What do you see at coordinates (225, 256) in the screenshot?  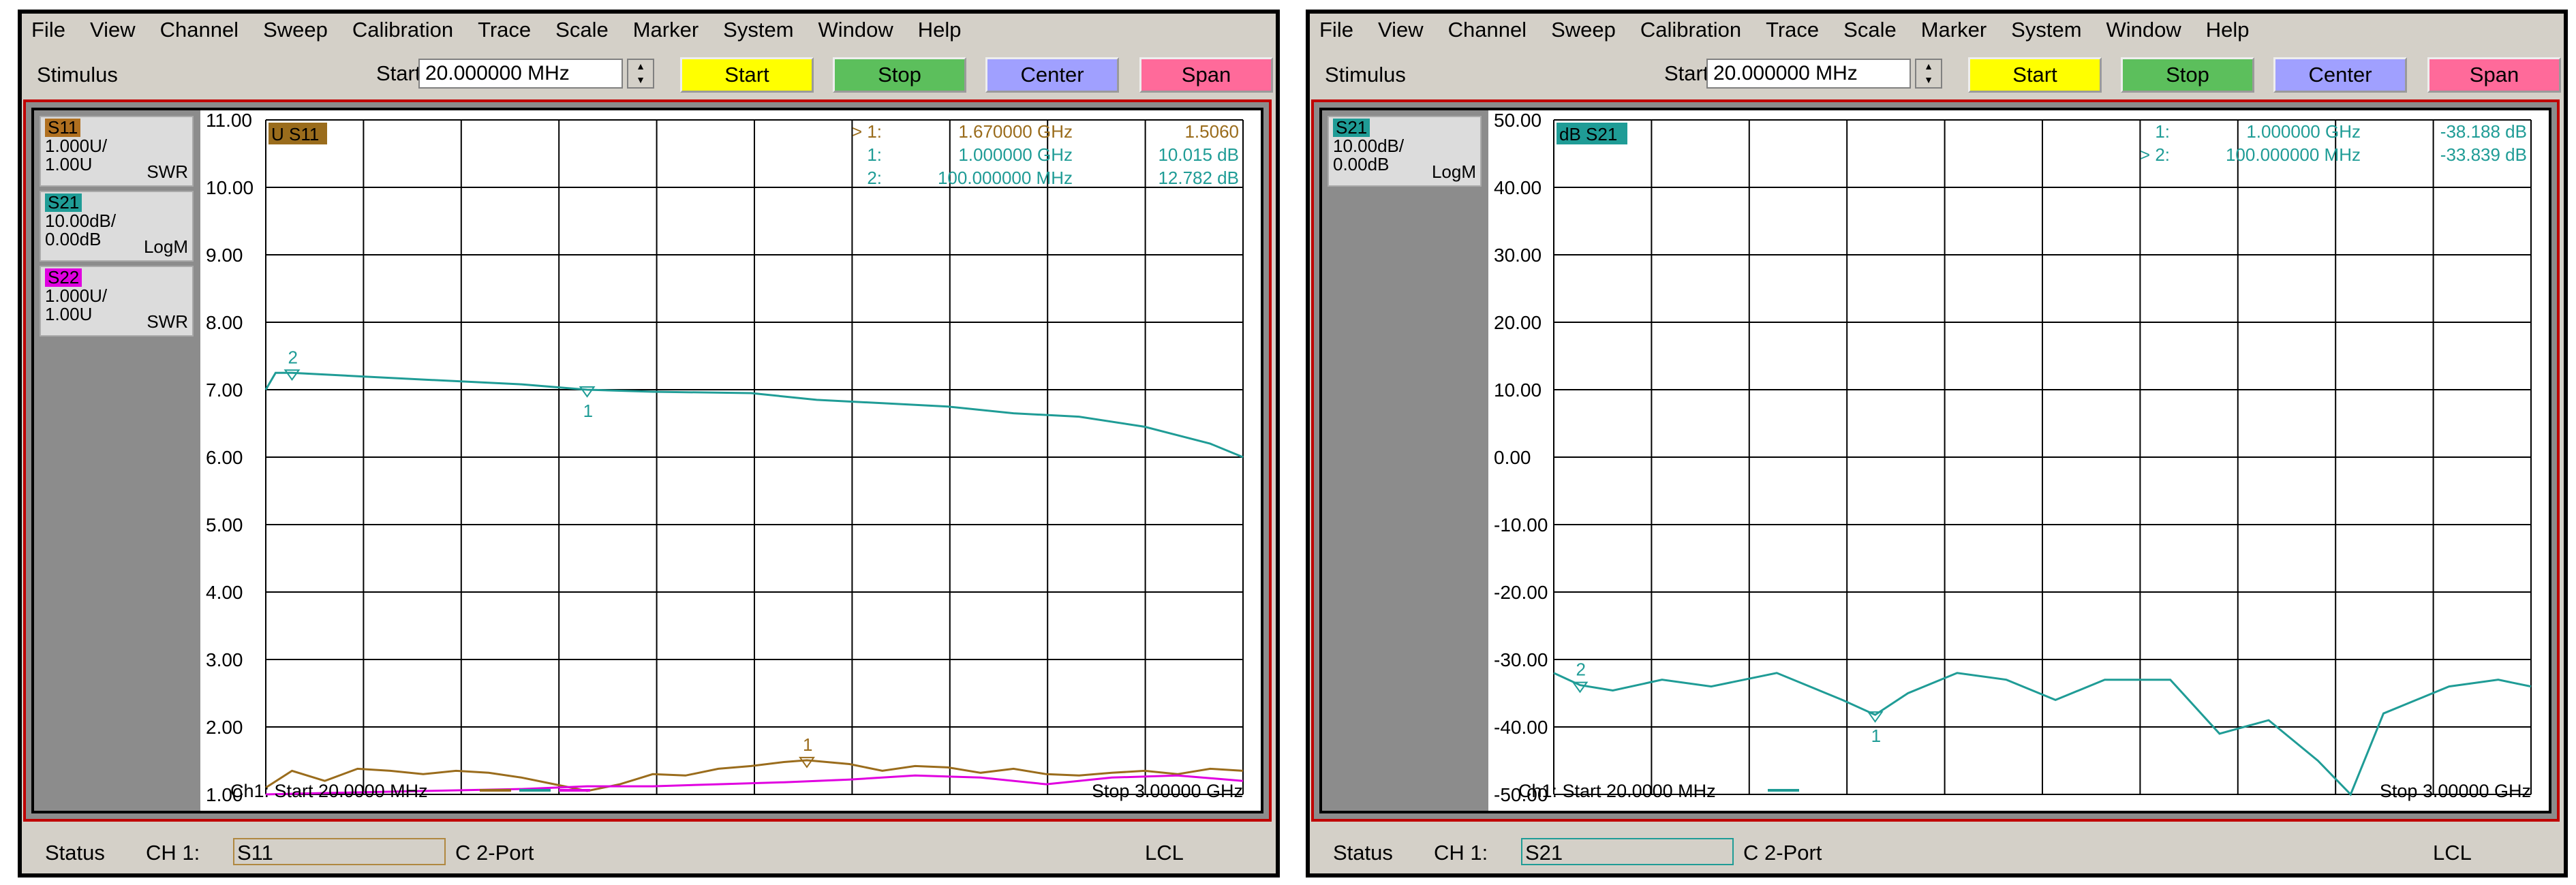 I see `y-tick-label: 9.00` at bounding box center [225, 256].